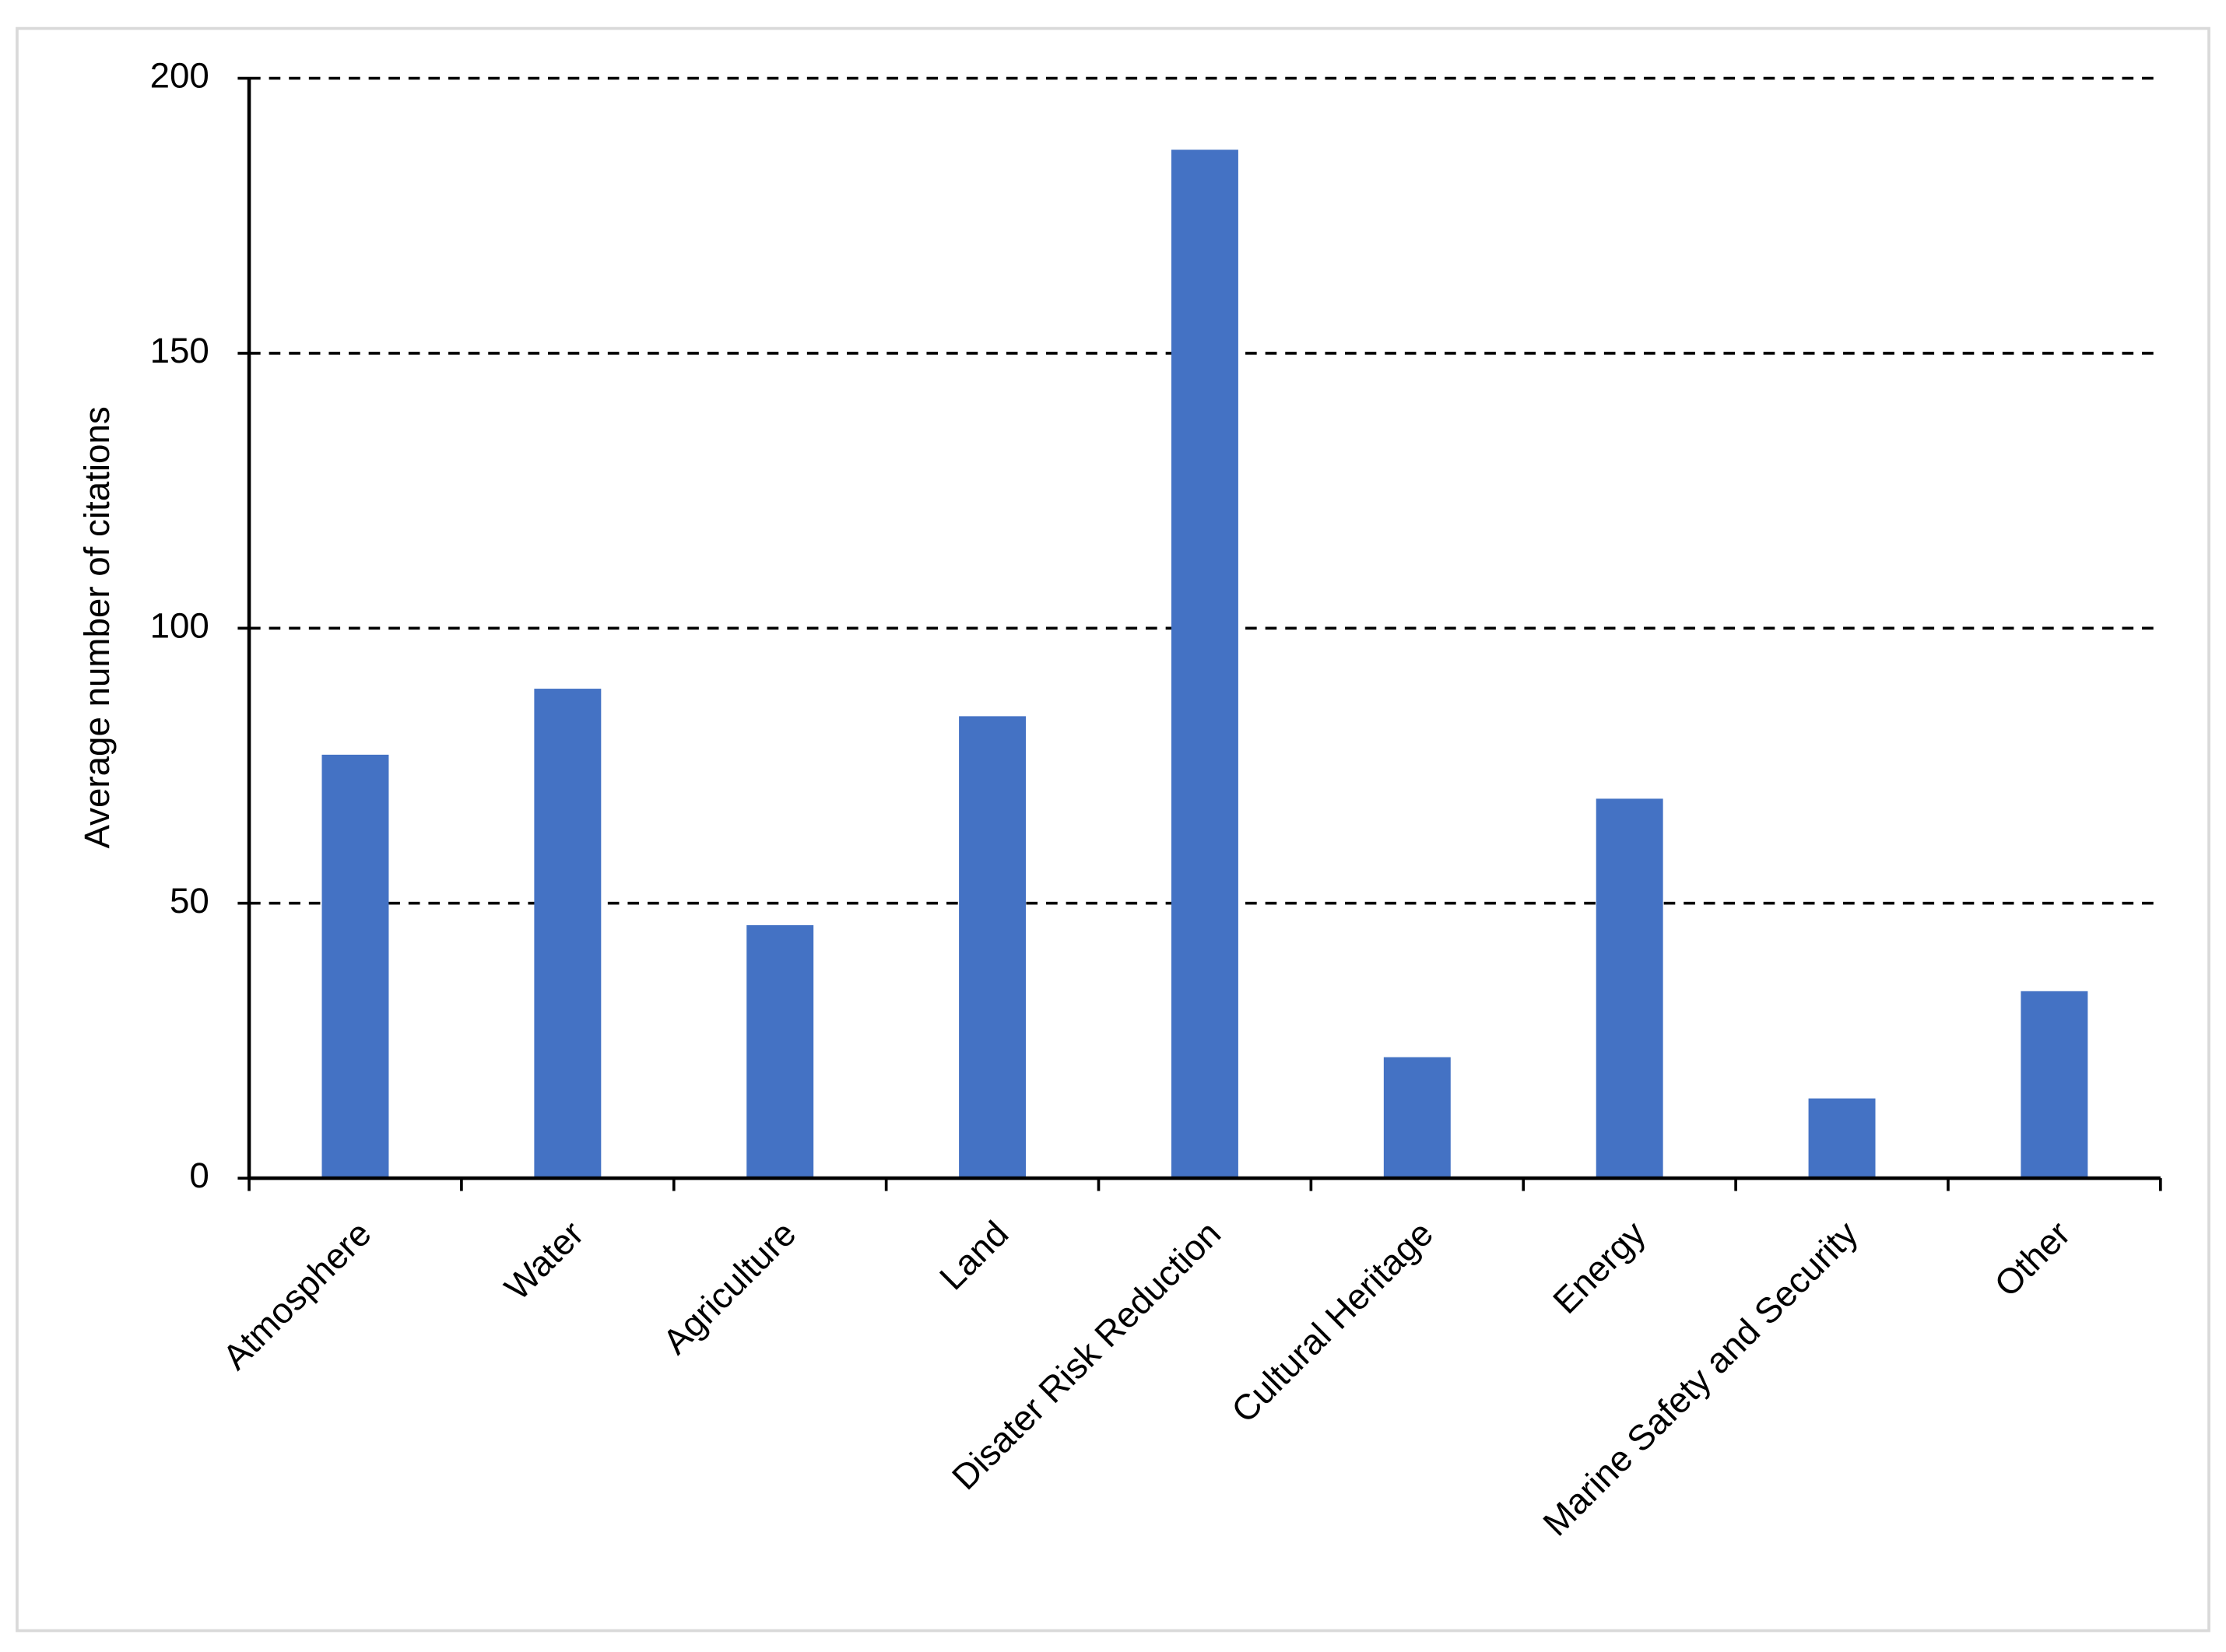 This screenshot has height=1652, width=2226. Describe the element at coordinates (199, 1175) in the screenshot. I see `y-tick-label: 0` at that location.